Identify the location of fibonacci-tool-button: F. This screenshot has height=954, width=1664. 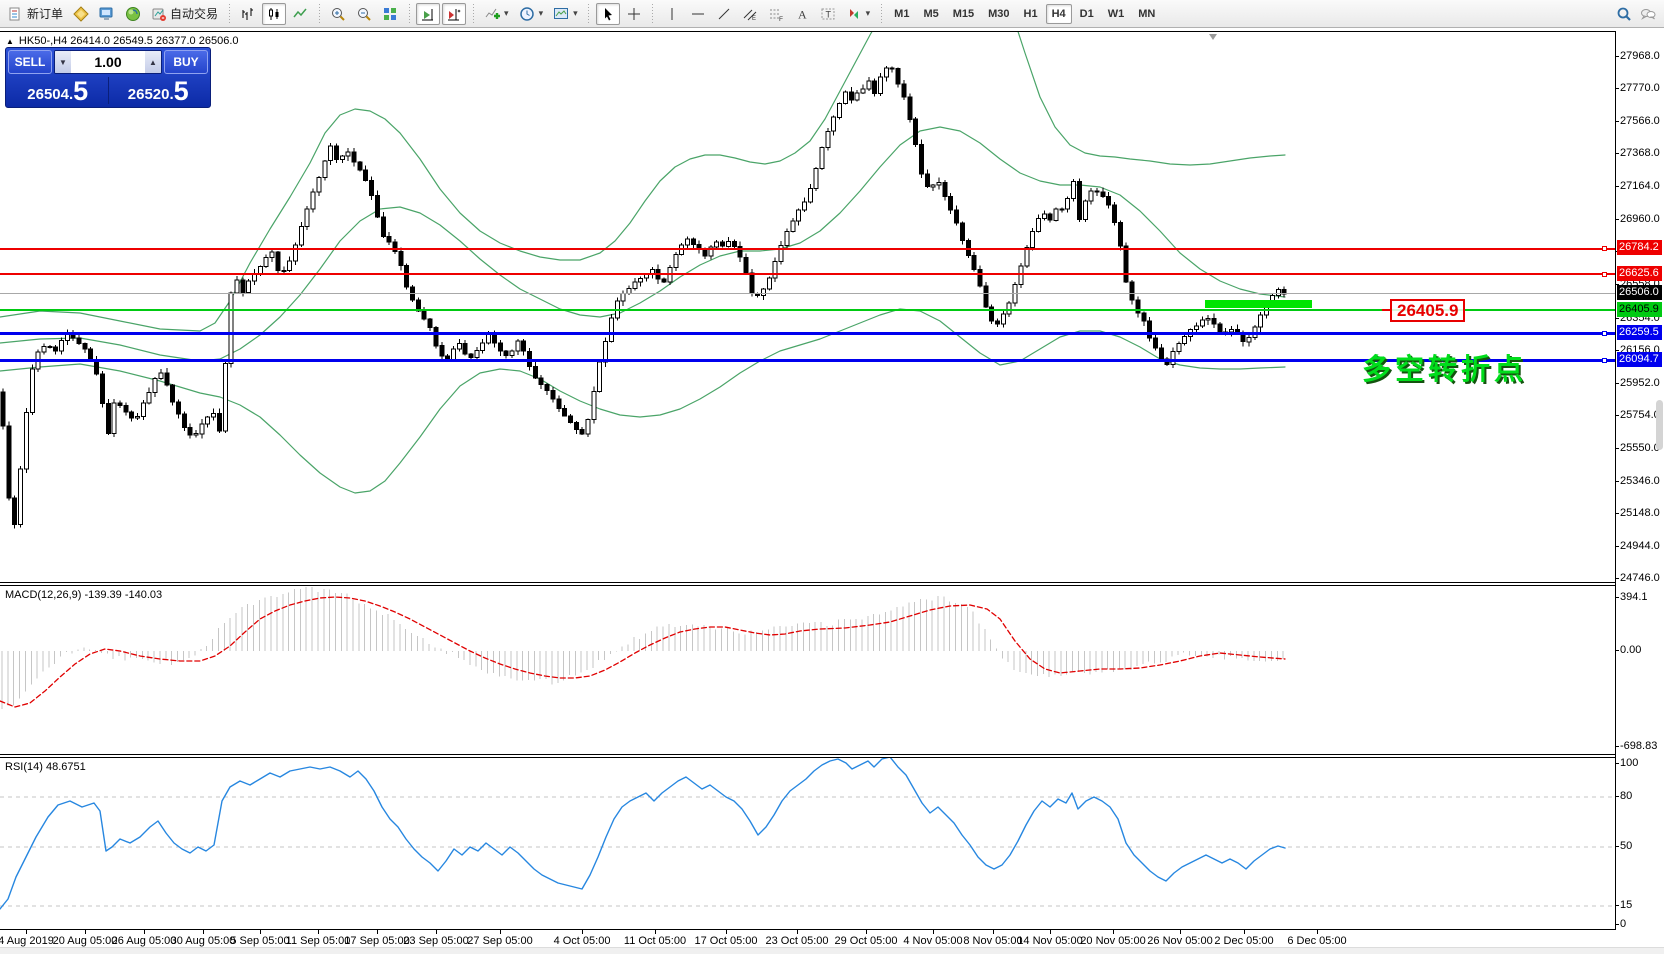
(776, 14).